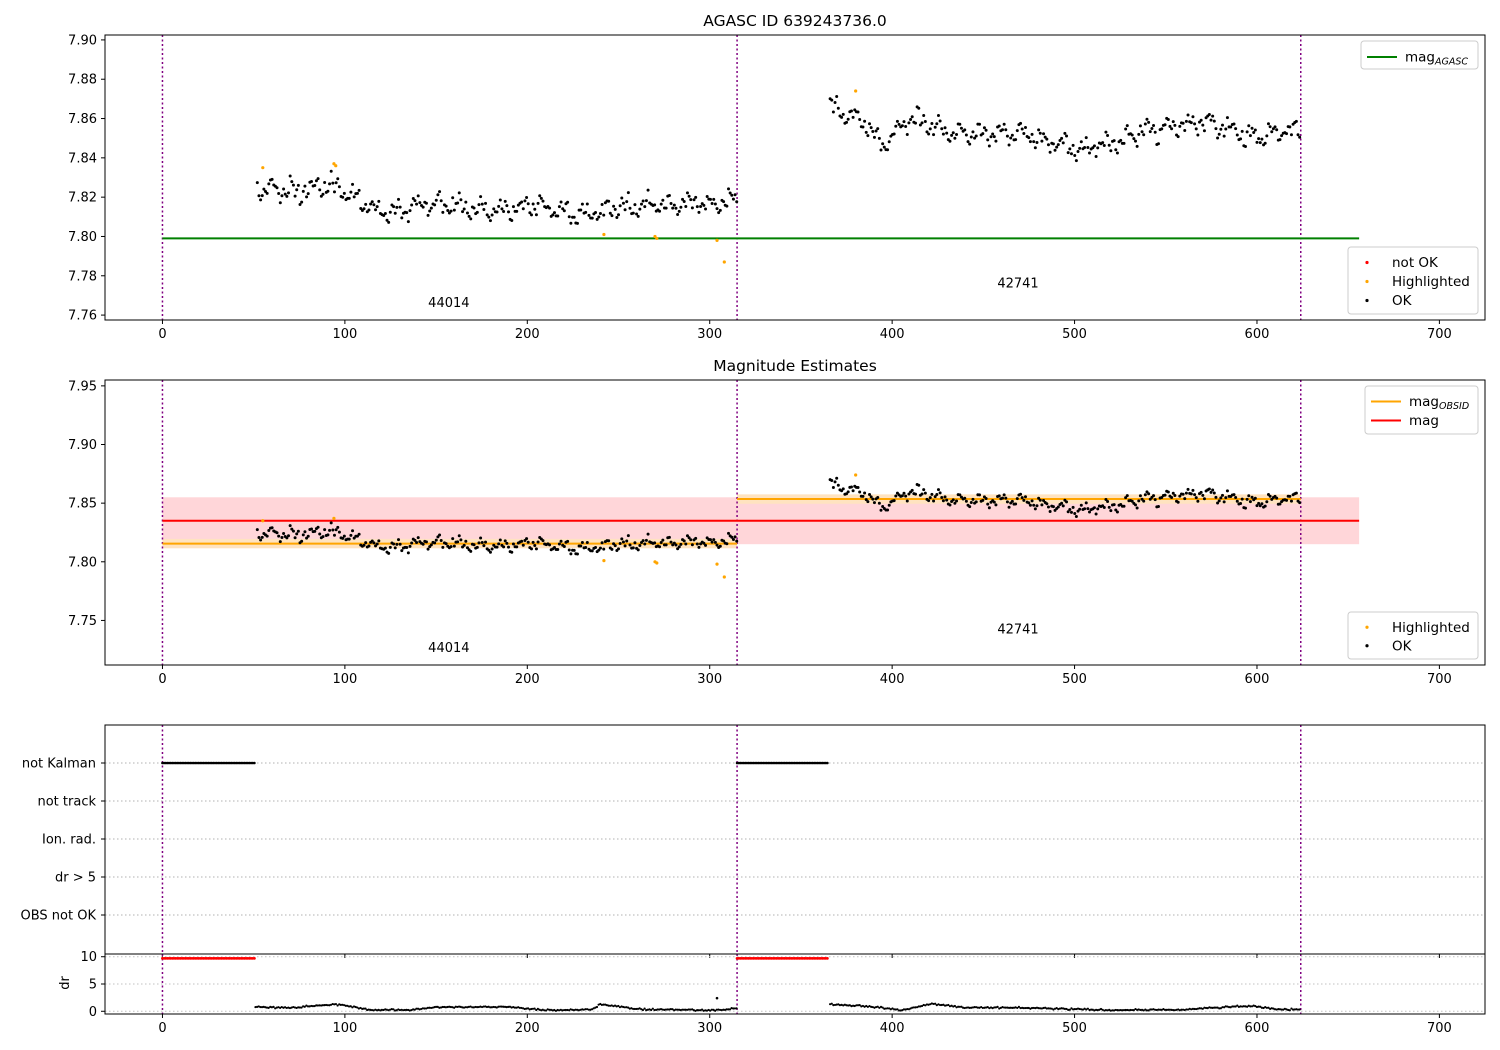  What do you see at coordinates (1439, 679) in the screenshot?
I see `x-tick-label: 700` at bounding box center [1439, 679].